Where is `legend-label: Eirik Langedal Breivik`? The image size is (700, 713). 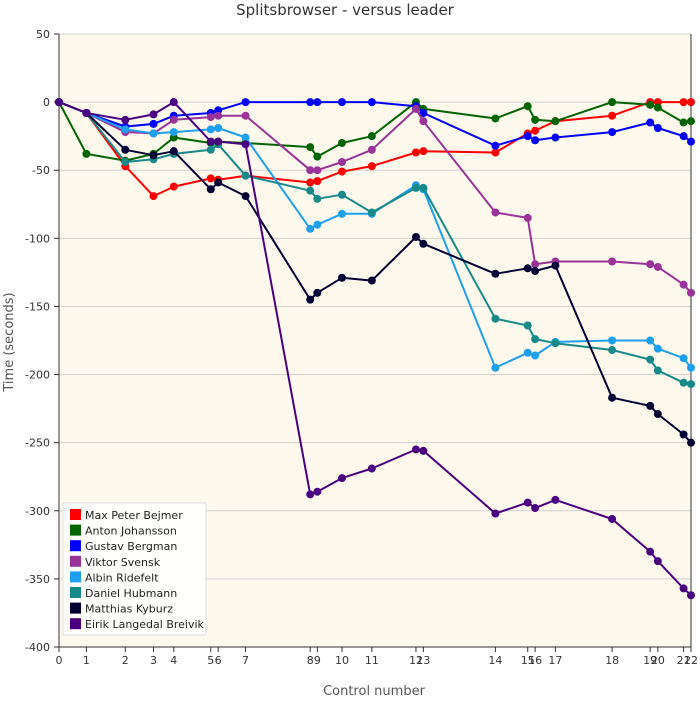 legend-label: Eirik Langedal Breivik is located at coordinates (145, 624).